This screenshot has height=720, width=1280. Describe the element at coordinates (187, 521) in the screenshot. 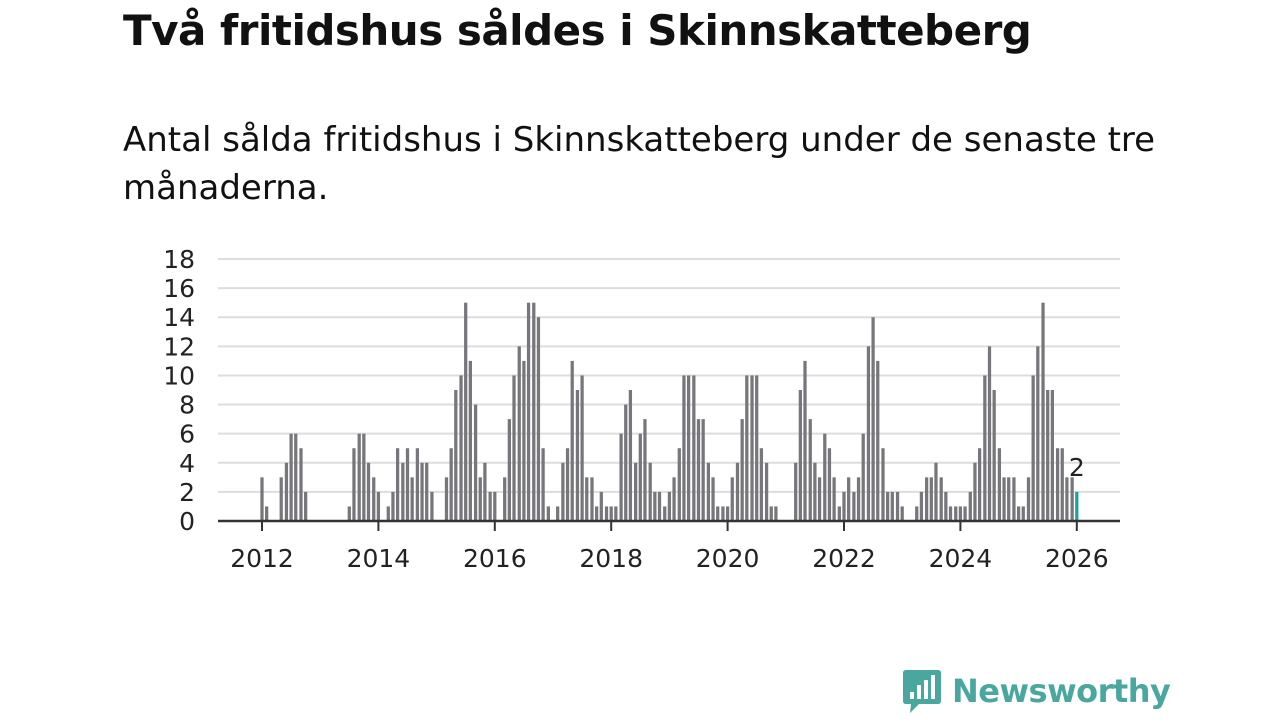

I see `y-tick-label: 0` at that location.